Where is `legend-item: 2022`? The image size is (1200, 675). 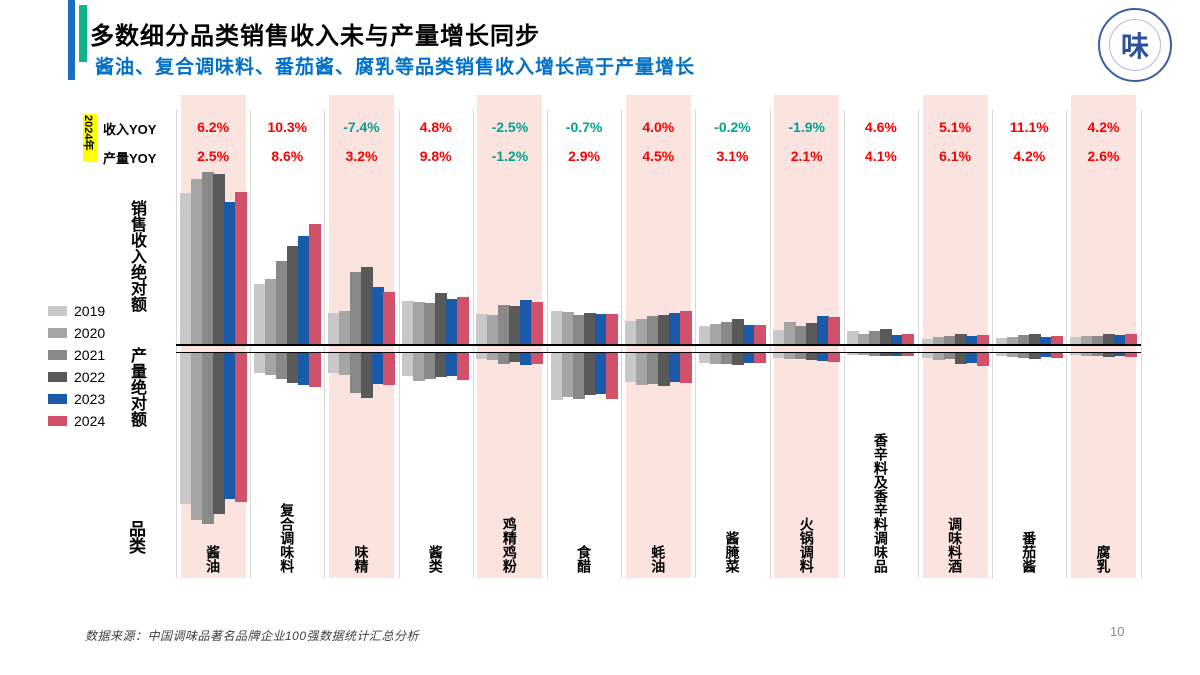
legend-item: 2022 is located at coordinates (76, 377).